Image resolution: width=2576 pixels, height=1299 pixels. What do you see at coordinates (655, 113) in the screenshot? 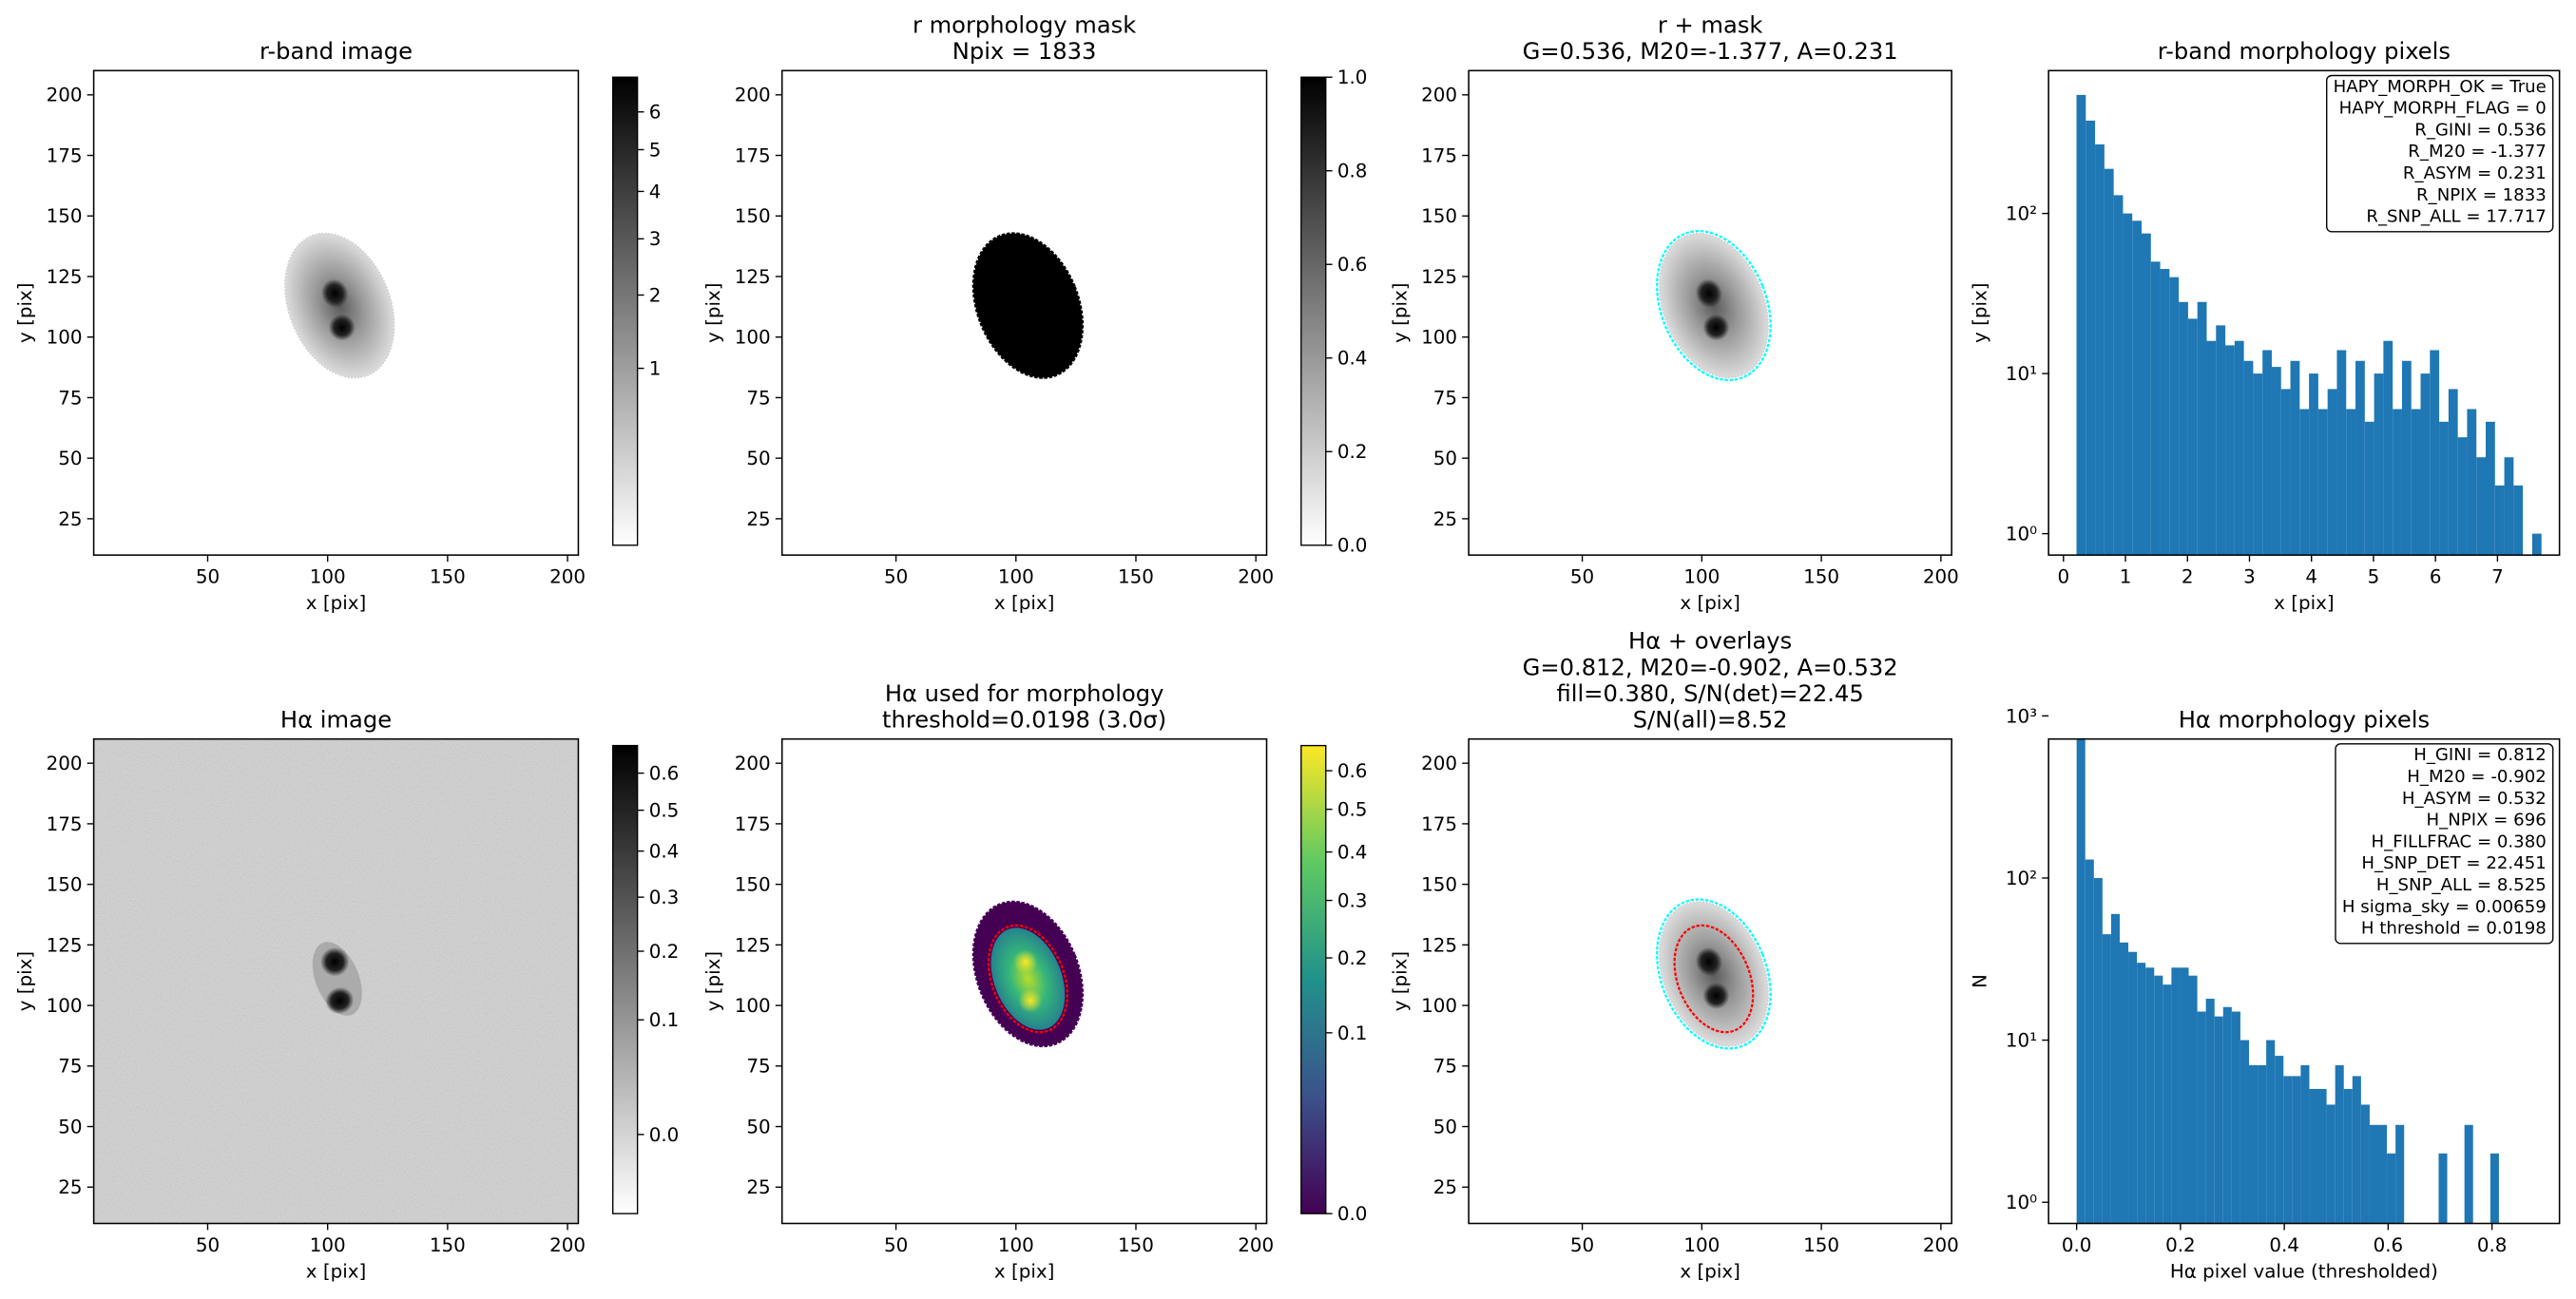
I see `colorbar-tick-label: 6` at bounding box center [655, 113].